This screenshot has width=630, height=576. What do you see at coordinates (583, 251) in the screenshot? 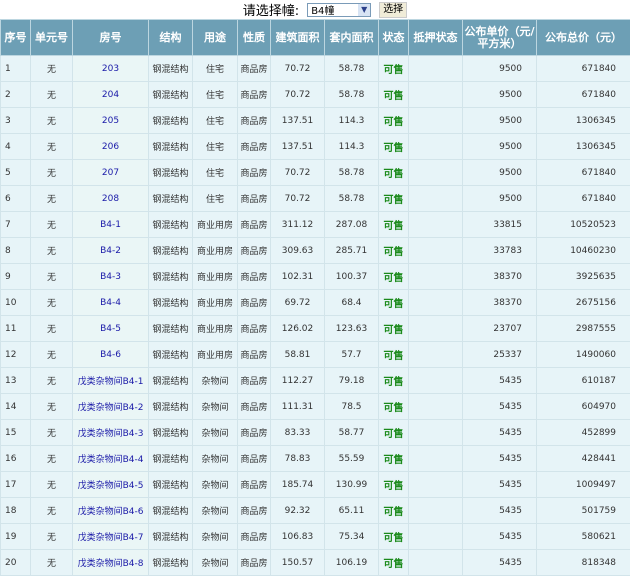
I see `table-cell: 10460230` at bounding box center [583, 251].